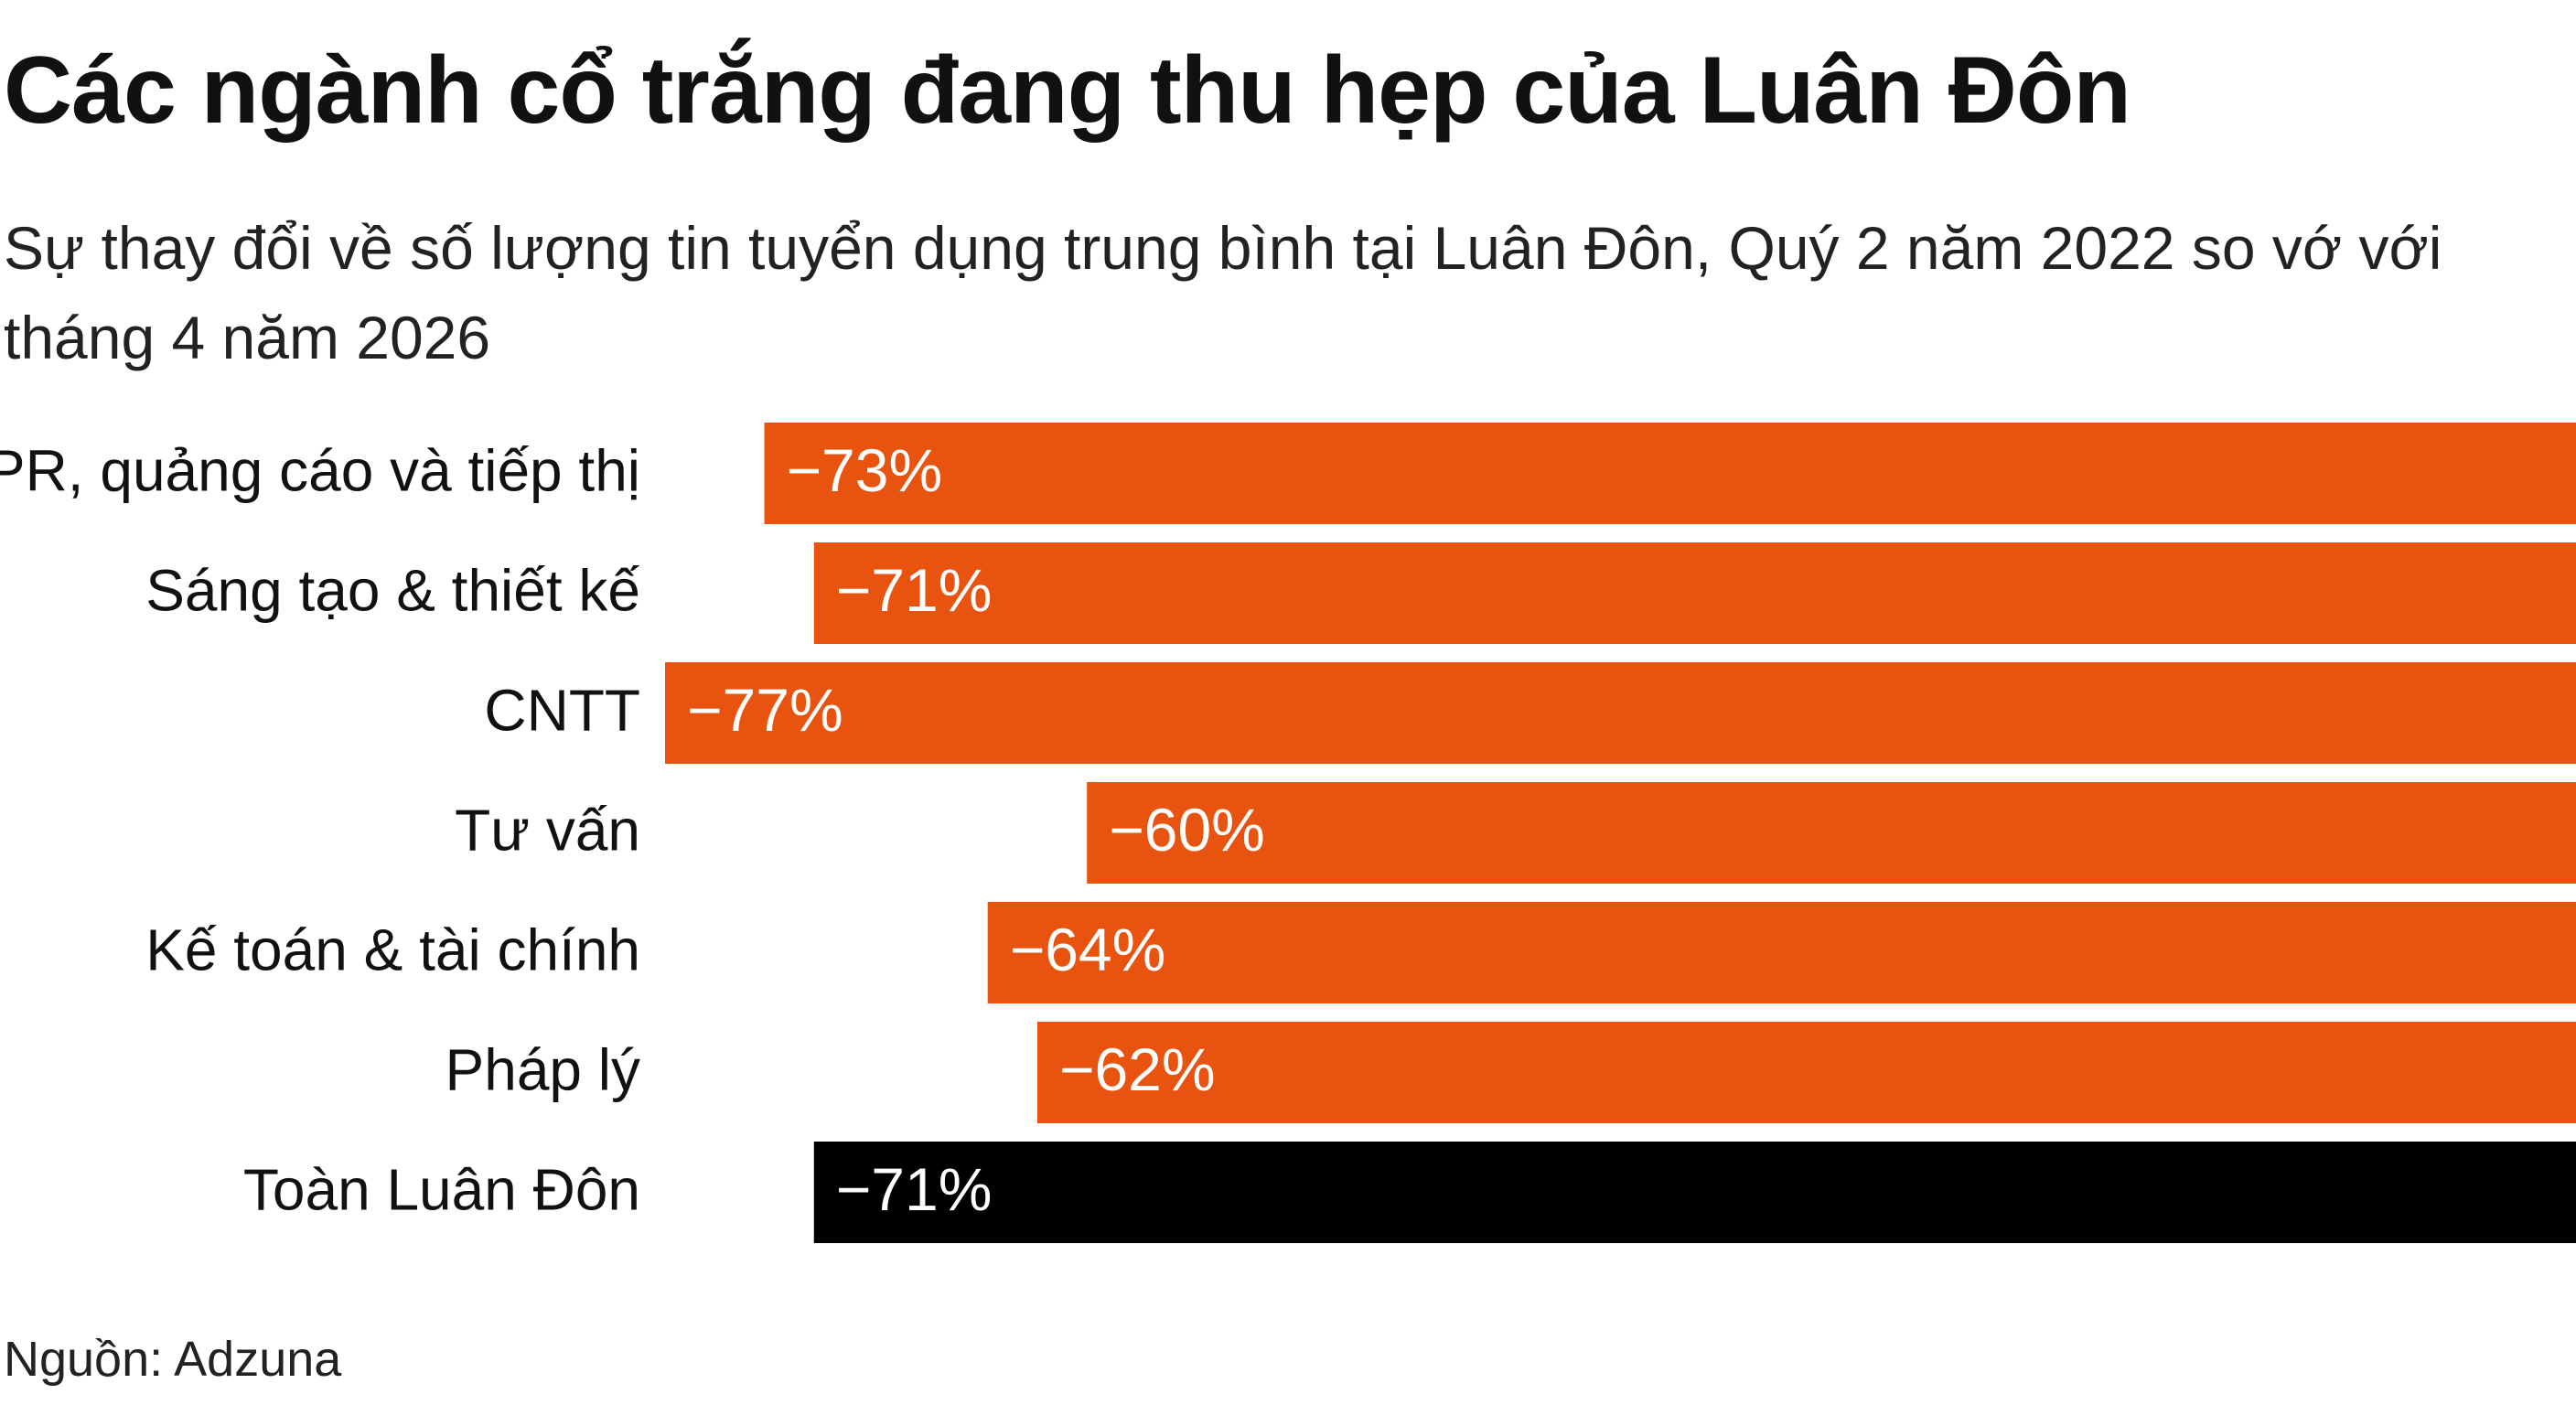  I want to click on category-label: Kế toán & tài chính, so click(392, 949).